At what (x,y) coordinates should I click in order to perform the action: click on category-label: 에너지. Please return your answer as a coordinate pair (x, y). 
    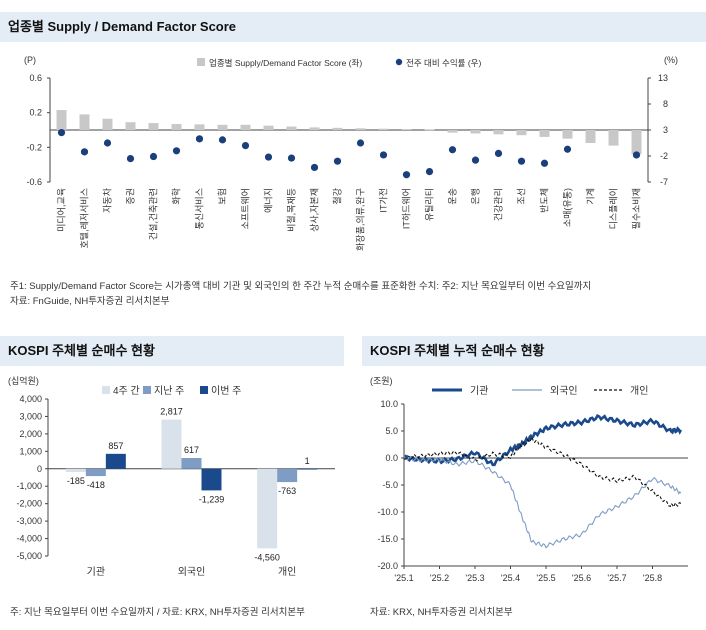
    Looking at the image, I should click on (269, 200).